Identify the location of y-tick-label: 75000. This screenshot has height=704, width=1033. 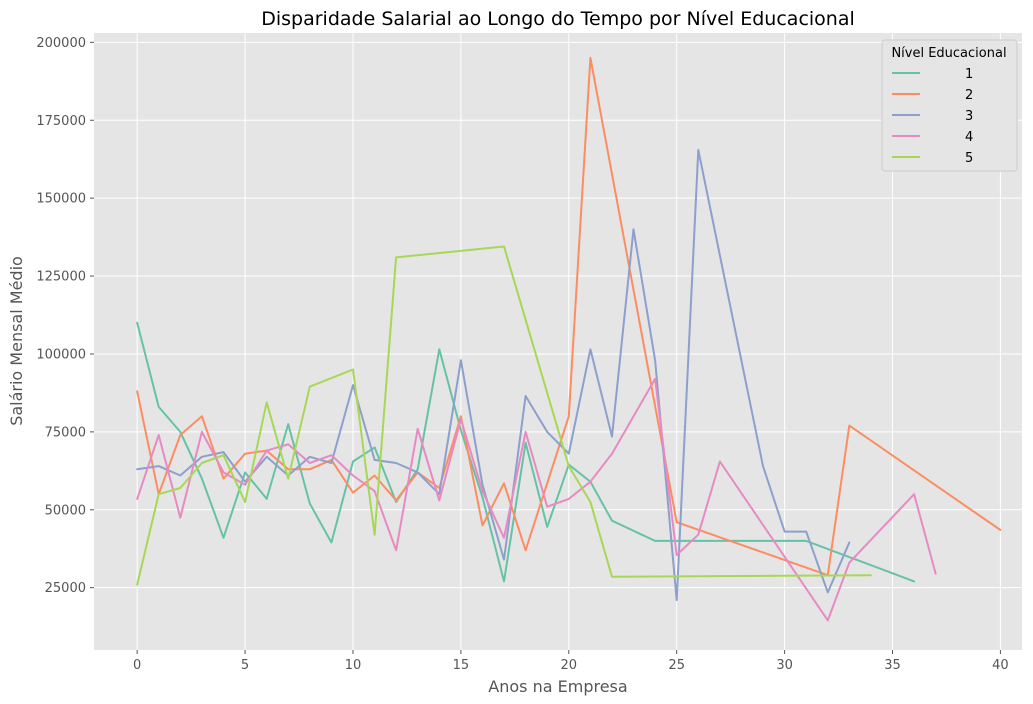
(65, 432).